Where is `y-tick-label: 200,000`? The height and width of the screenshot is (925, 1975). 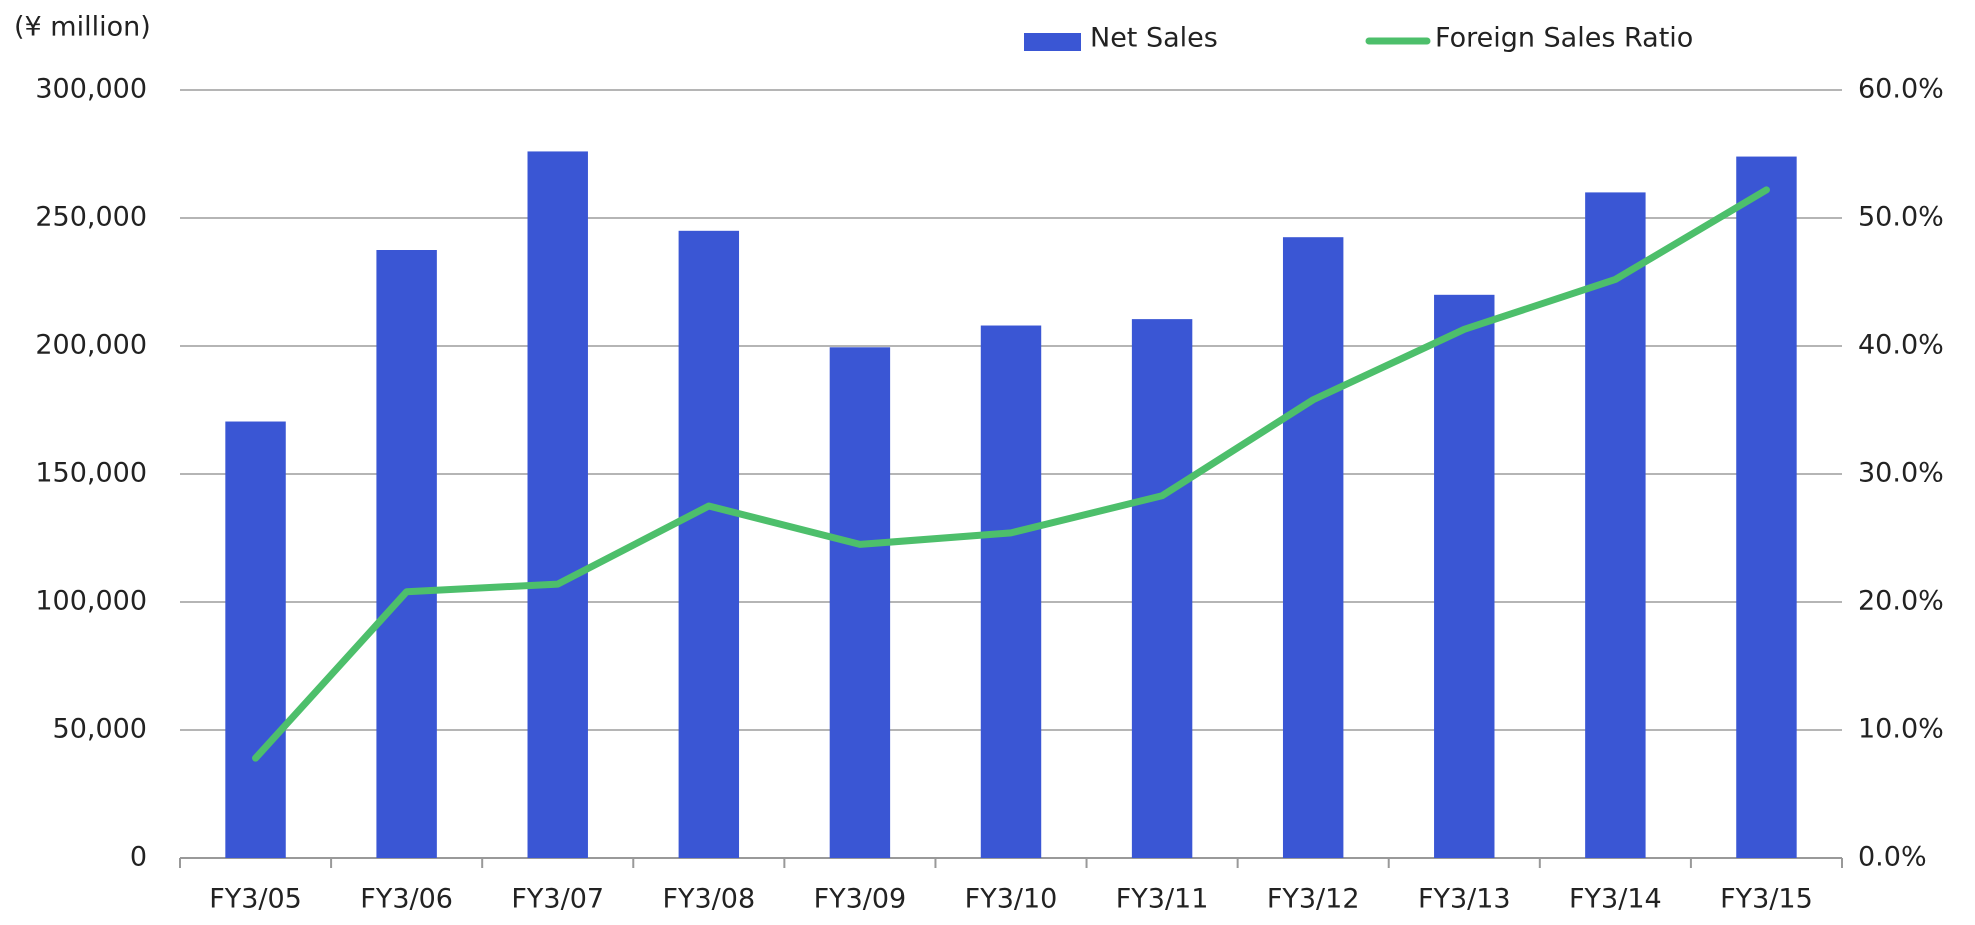 y-tick-label: 200,000 is located at coordinates (91, 345).